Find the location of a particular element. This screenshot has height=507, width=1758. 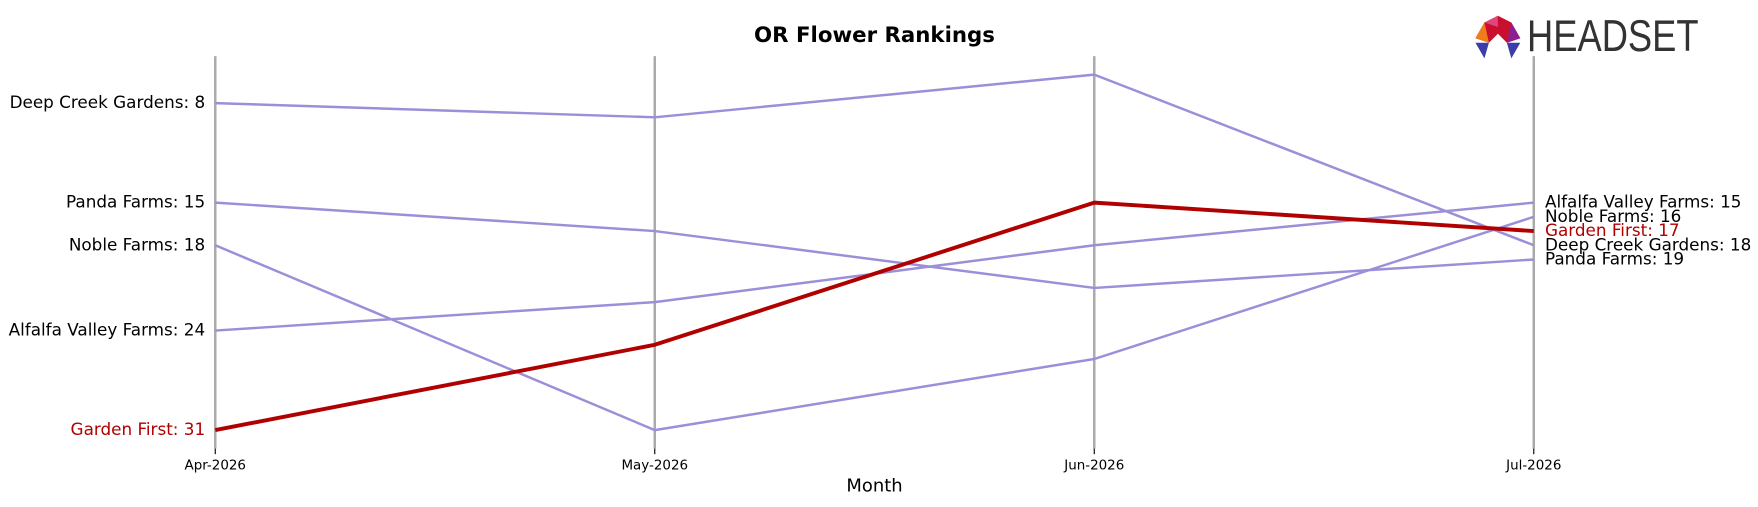

value-label: Noble Farms: 18 is located at coordinates (137, 244).